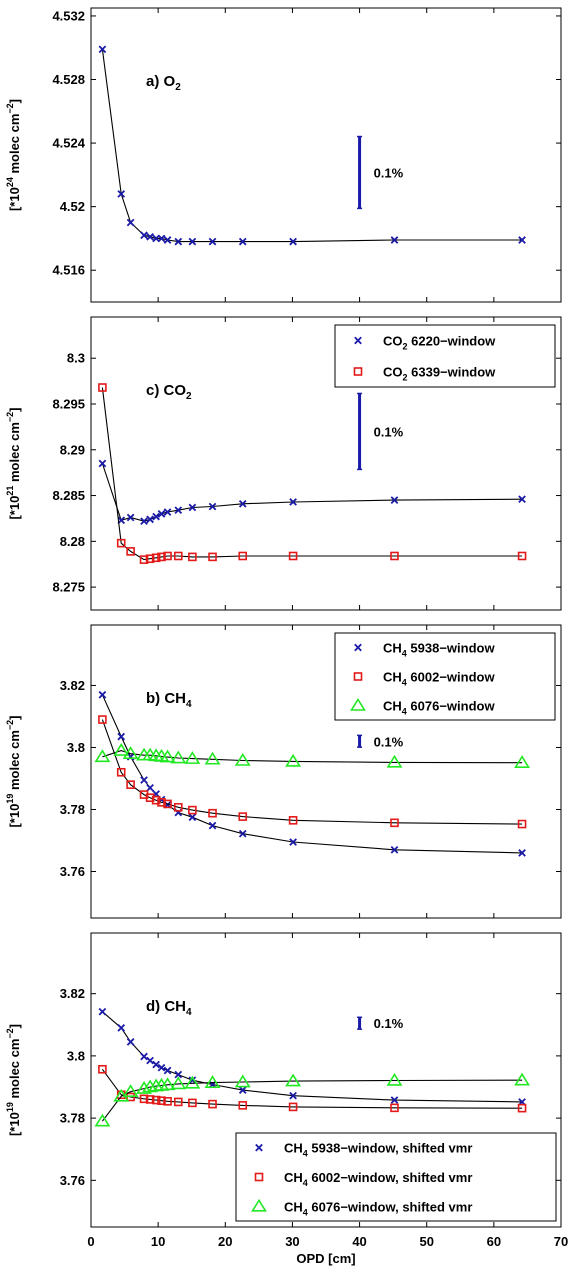 Image resolution: width=574 pixels, height=1282 pixels. What do you see at coordinates (452, 341) in the screenshot?
I see `legend-entry-window: 6220−window` at bounding box center [452, 341].